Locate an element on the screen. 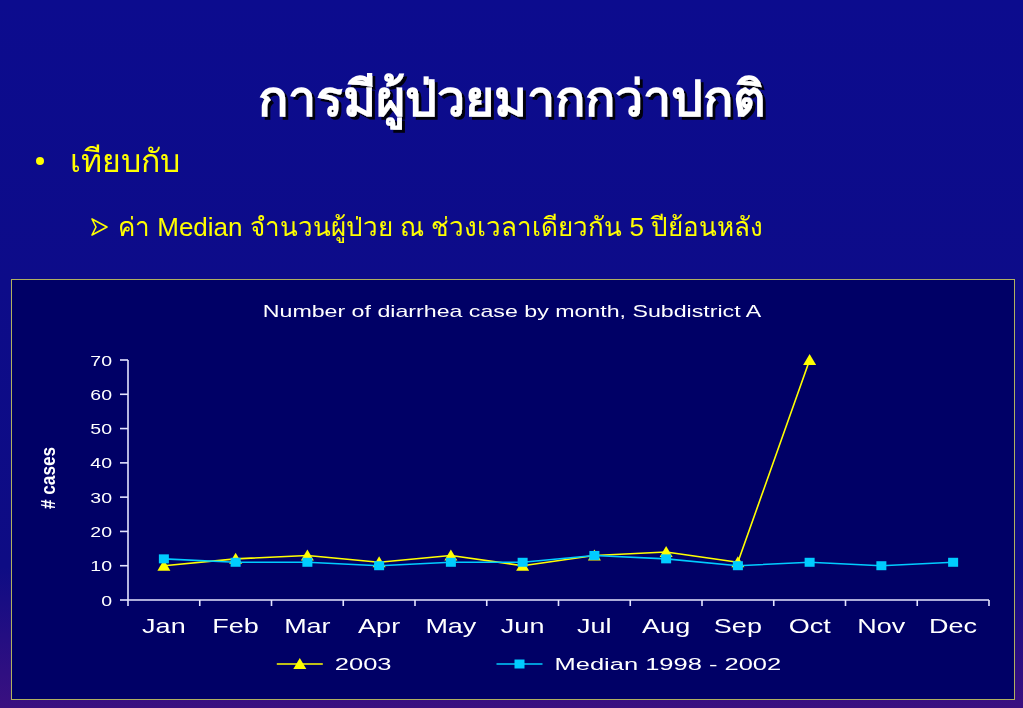 The height and width of the screenshot is (708, 1023). x-tick-label: Dec is located at coordinates (953, 626).